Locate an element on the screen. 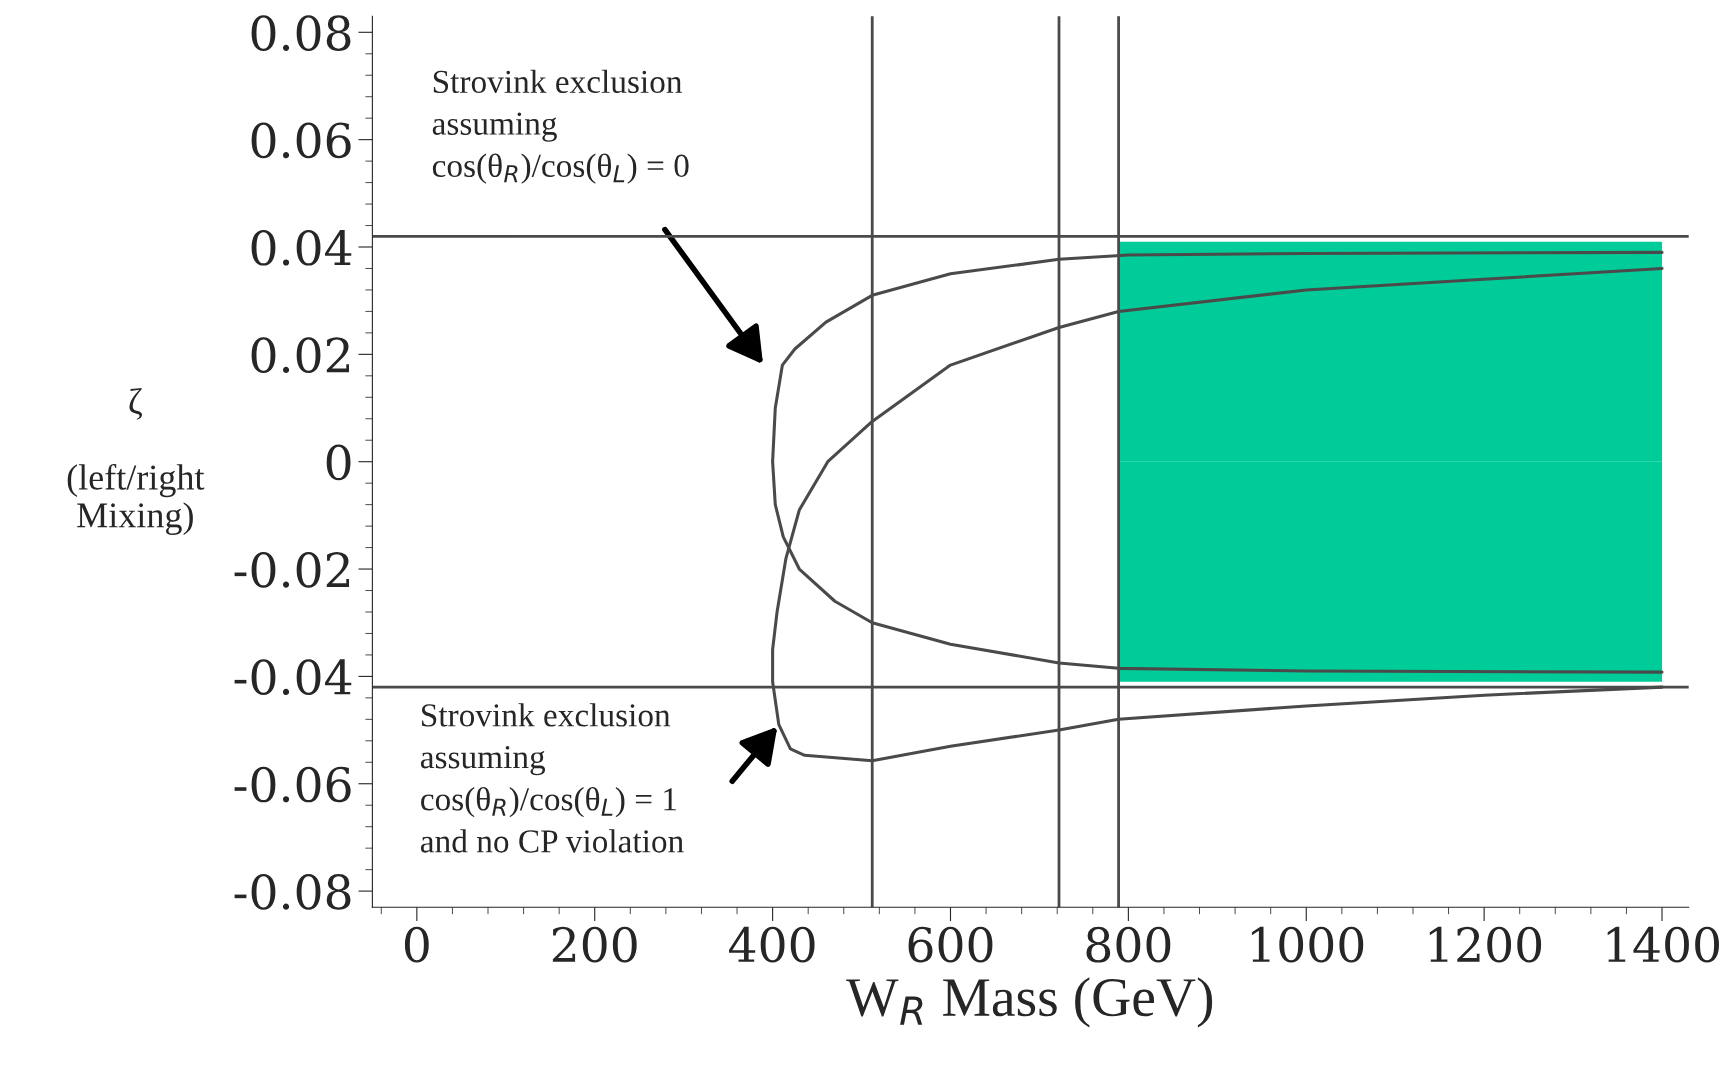 The image size is (1732, 1080). y-tick-label: -0.08 is located at coordinates (292, 891).